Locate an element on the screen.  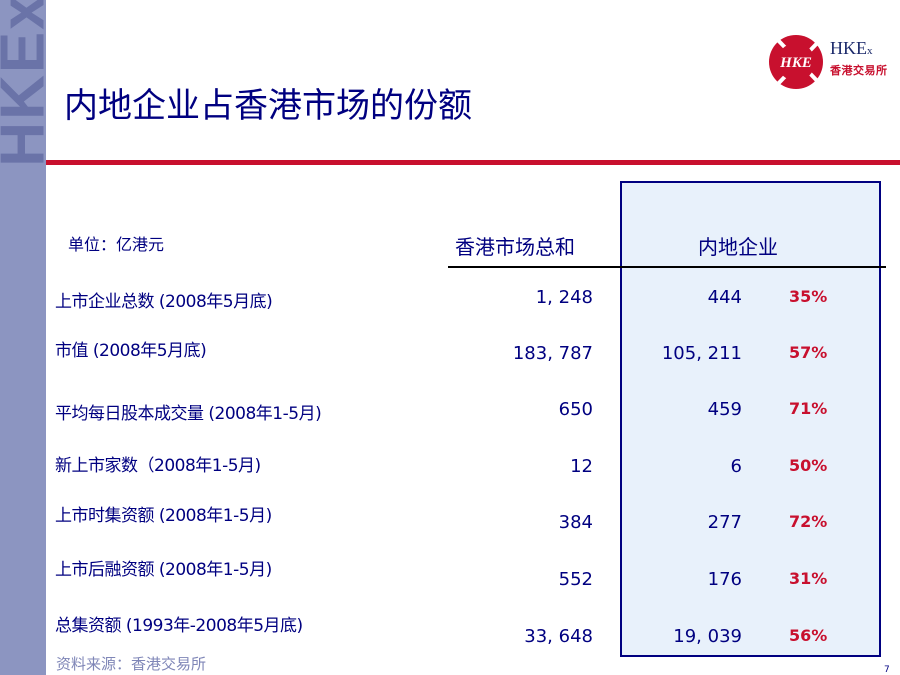
header-divider is located at coordinates (667, 267).